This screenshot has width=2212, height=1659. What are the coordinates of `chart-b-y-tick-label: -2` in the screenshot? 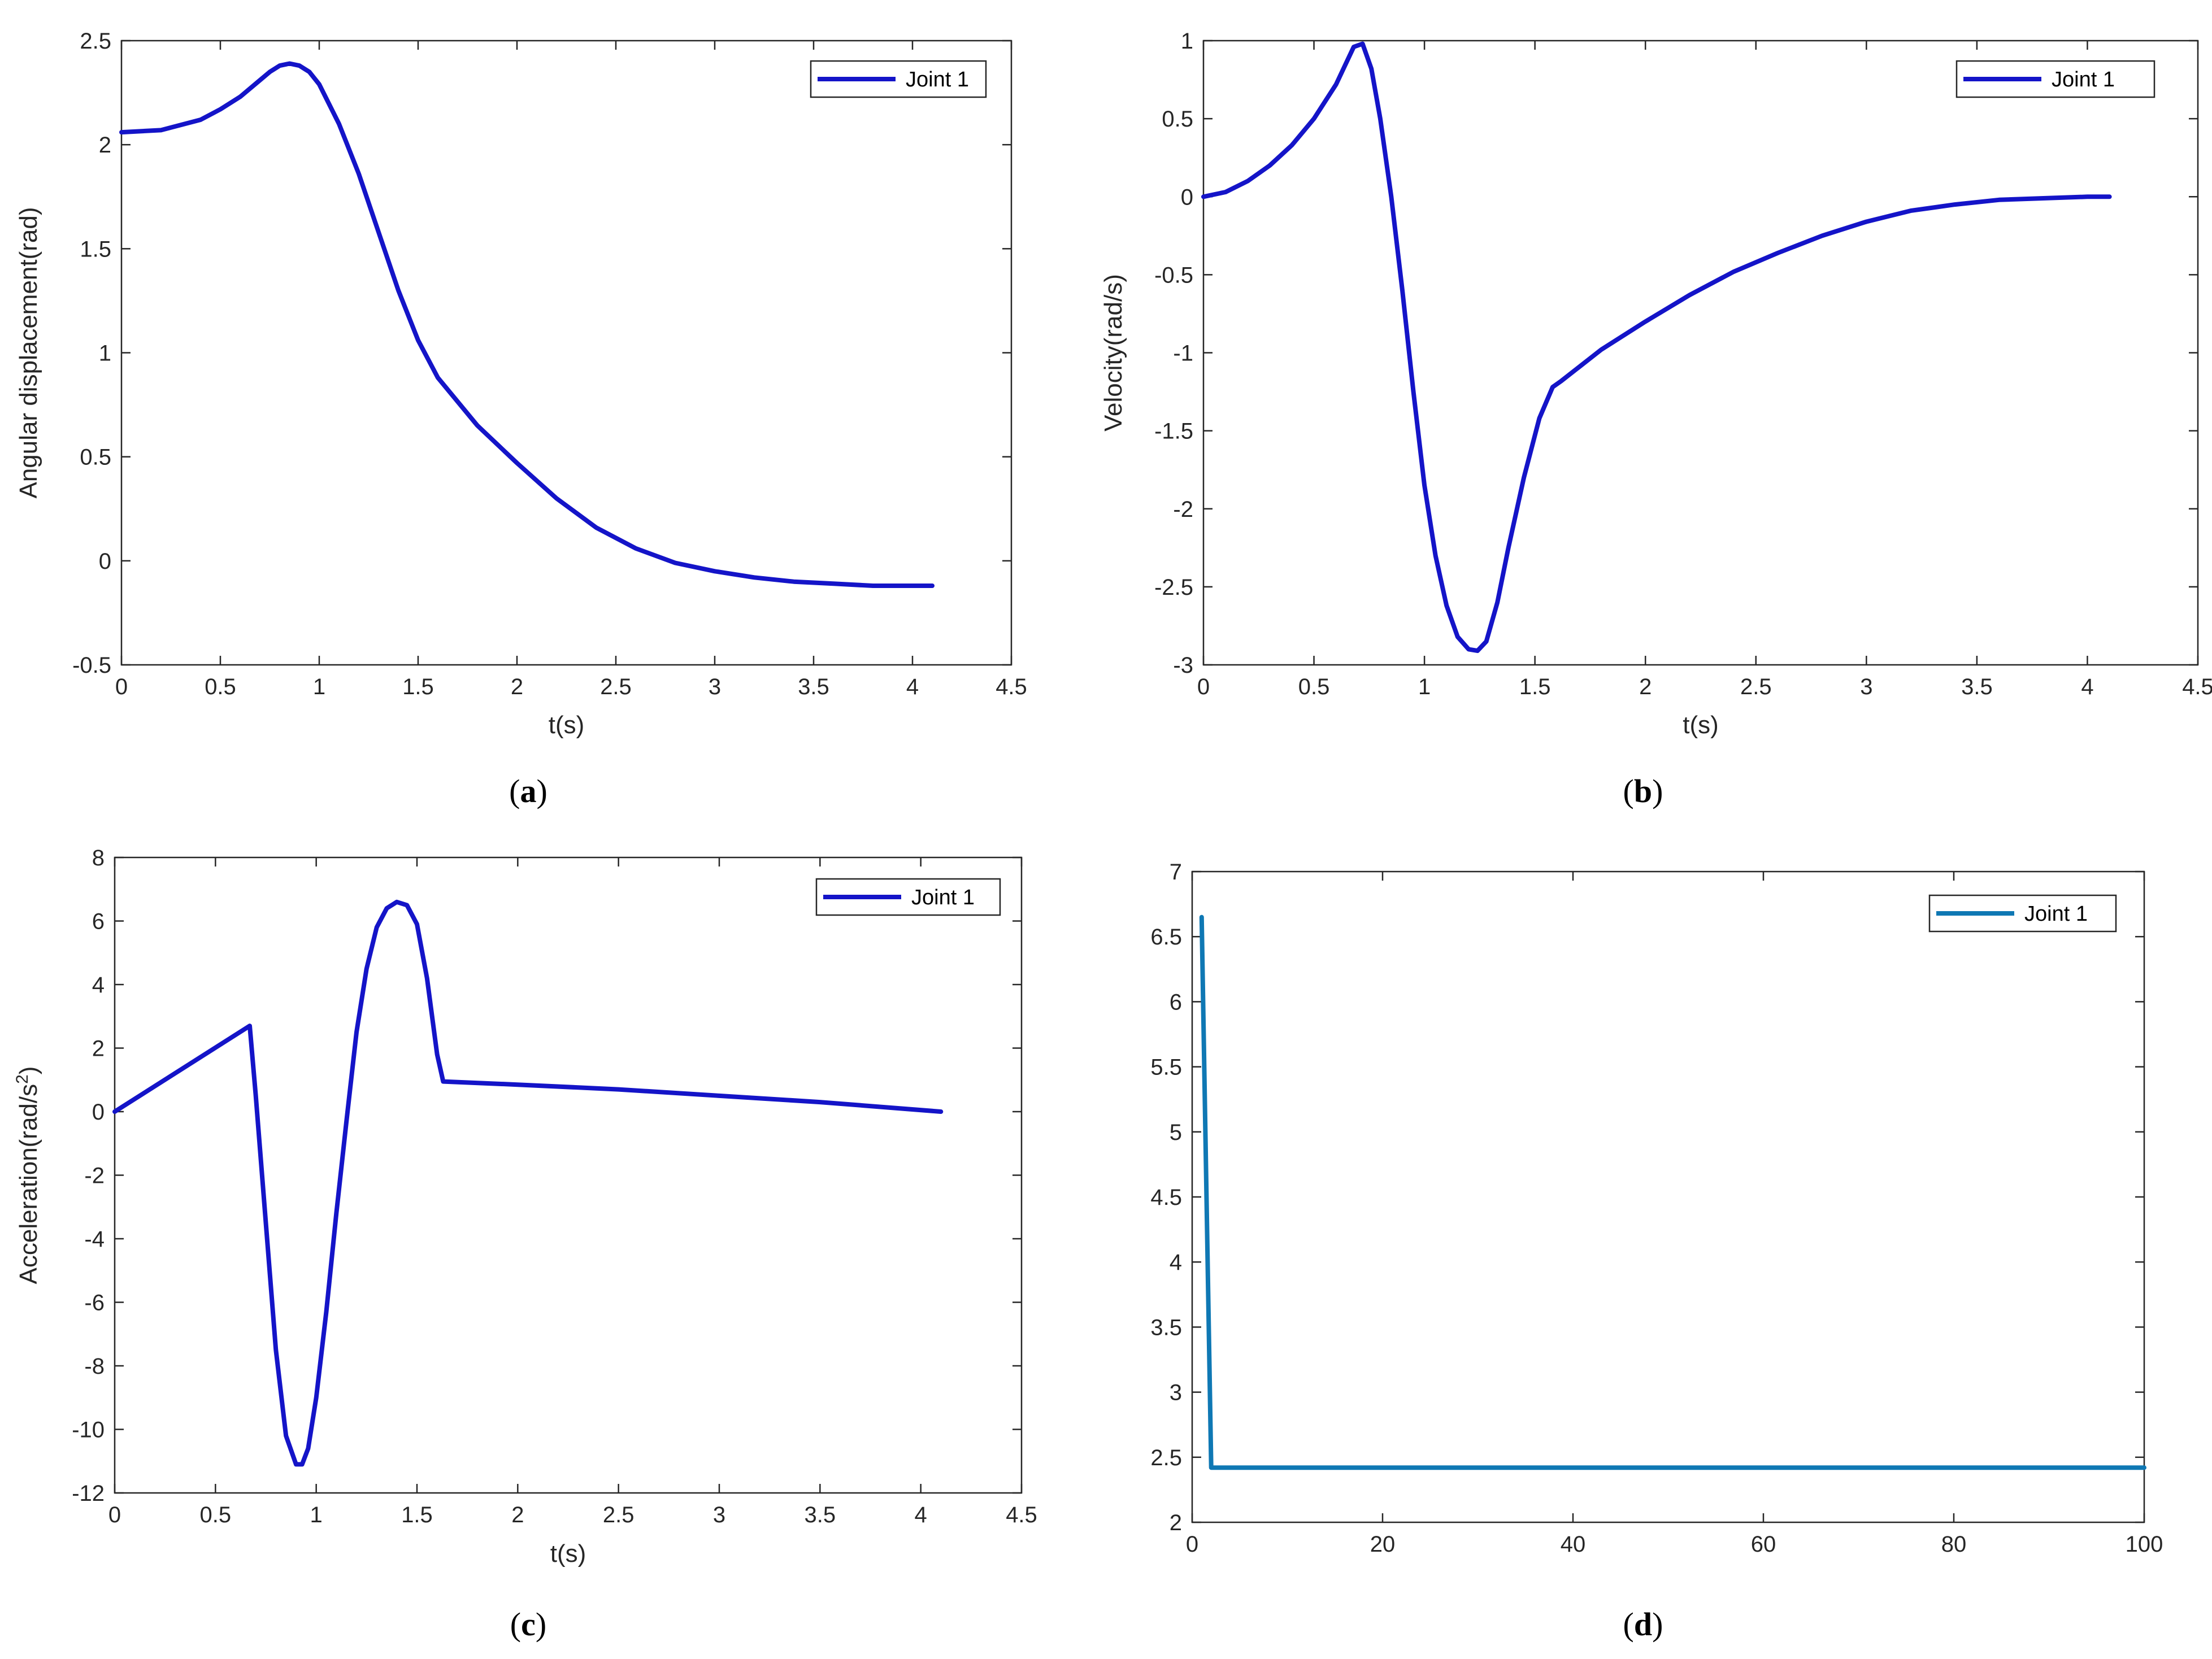 It's located at (1183, 510).